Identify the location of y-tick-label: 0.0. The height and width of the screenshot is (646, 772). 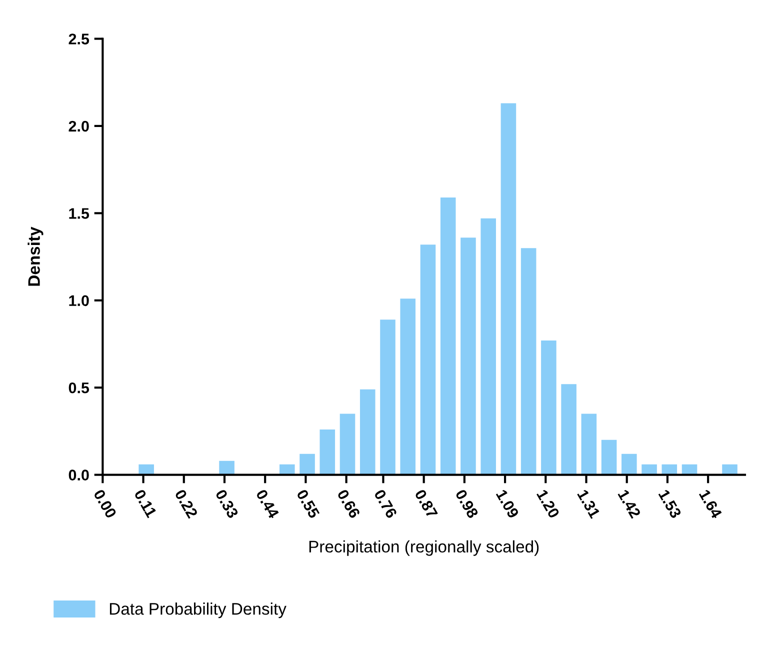
(78, 475).